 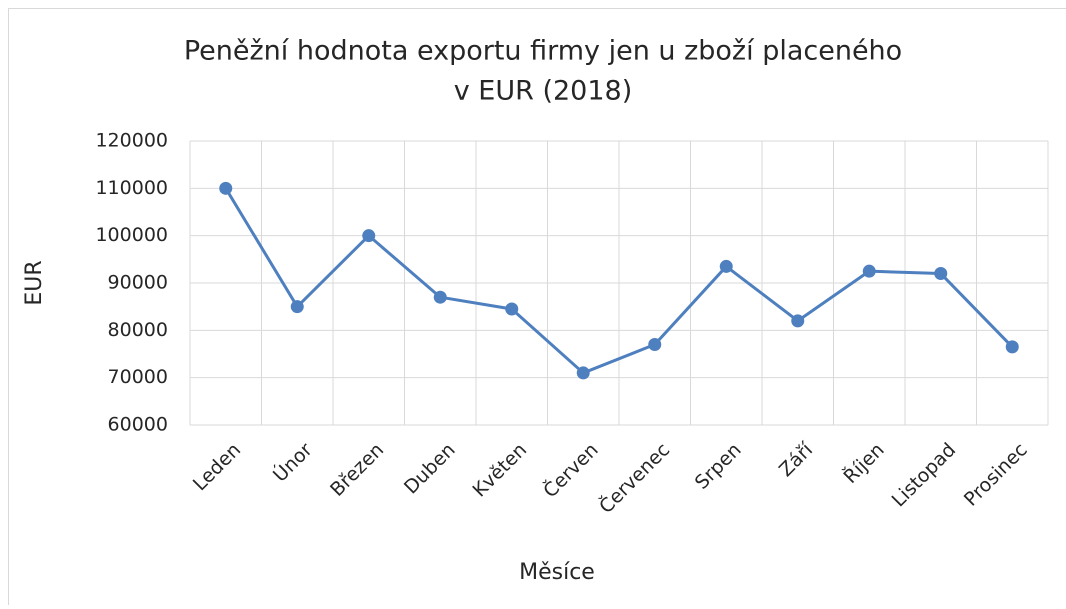 I want to click on y-tick-label: 60000, so click(x=138, y=425).